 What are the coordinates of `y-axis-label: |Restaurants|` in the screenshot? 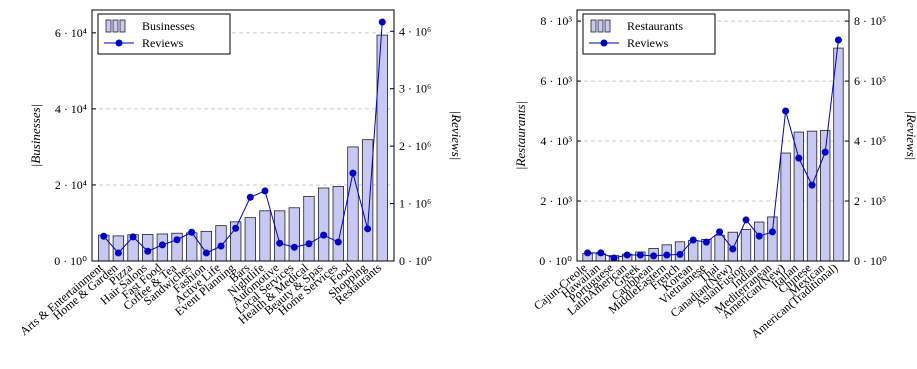 It's located at (520, 135).